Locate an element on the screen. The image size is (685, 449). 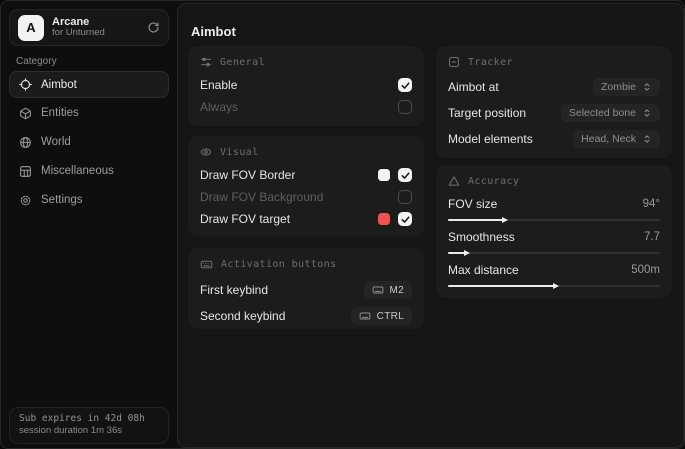
sidebar-item-label: Aimbot is located at coordinates (59, 84).